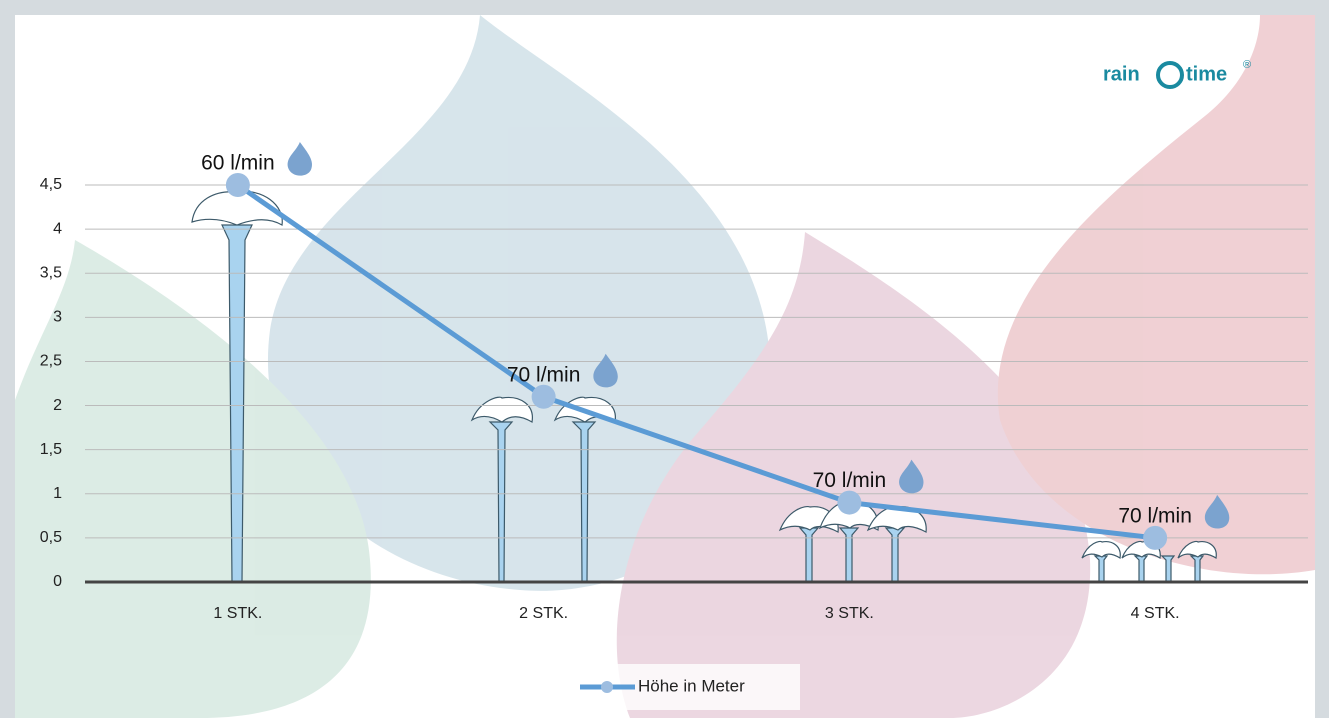 This screenshot has height=718, width=1329. Describe the element at coordinates (51, 449) in the screenshot. I see `y-tick-label: 1,5` at that location.